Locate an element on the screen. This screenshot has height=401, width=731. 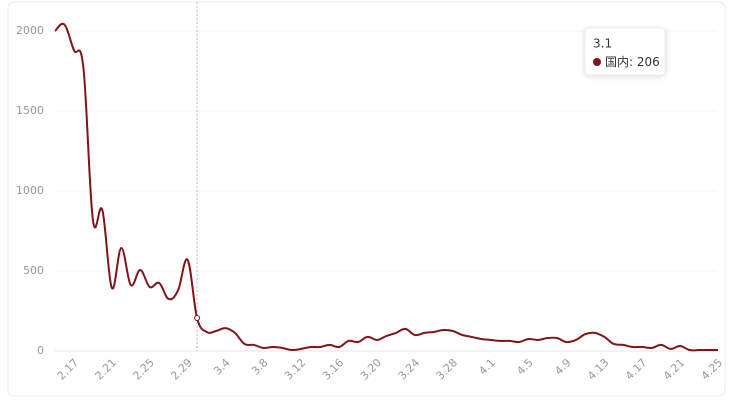
tooltip-box is located at coordinates (625, 51).